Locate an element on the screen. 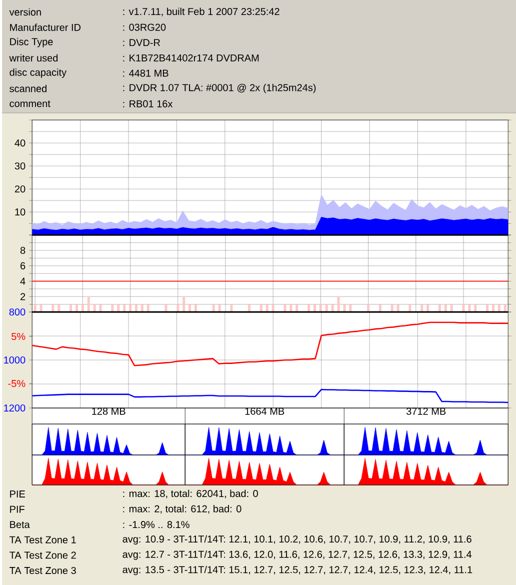 Image resolution: width=516 pixels, height=585 pixels. y-tick-label: 1200 is located at coordinates (15, 408).